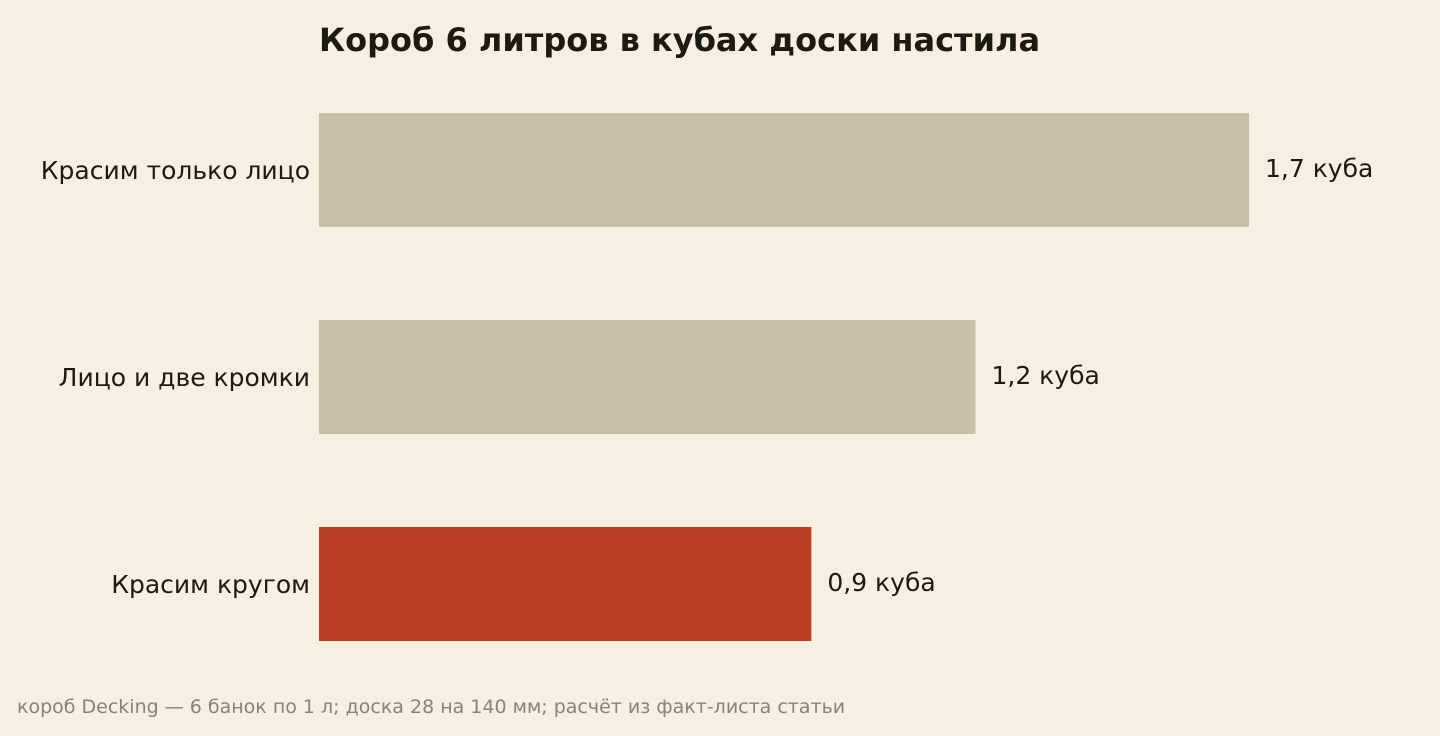 This screenshot has height=736, width=1440. What do you see at coordinates (175, 170) in the screenshot?
I see `category-label: Красим только лицо` at bounding box center [175, 170].